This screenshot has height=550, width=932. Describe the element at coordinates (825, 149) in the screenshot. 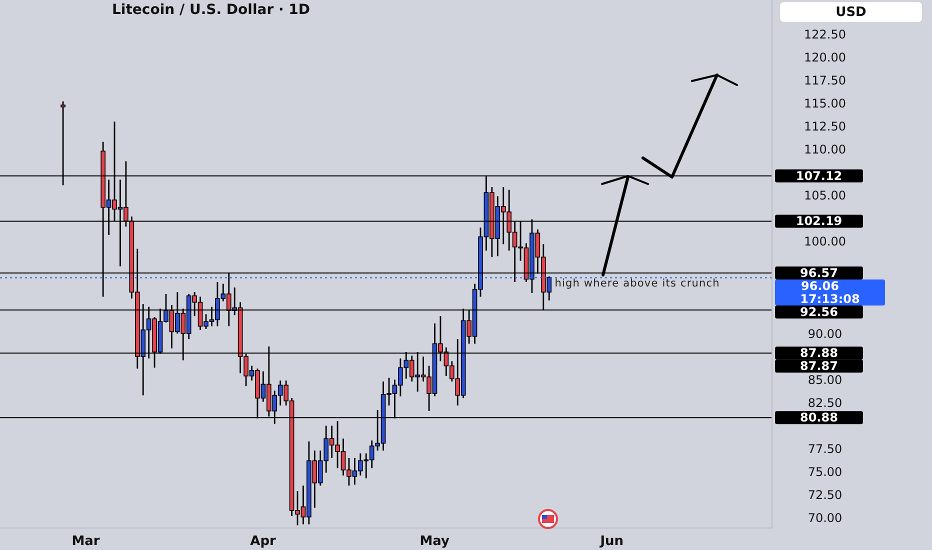

I see `y-tick-label: 110.00` at that location.